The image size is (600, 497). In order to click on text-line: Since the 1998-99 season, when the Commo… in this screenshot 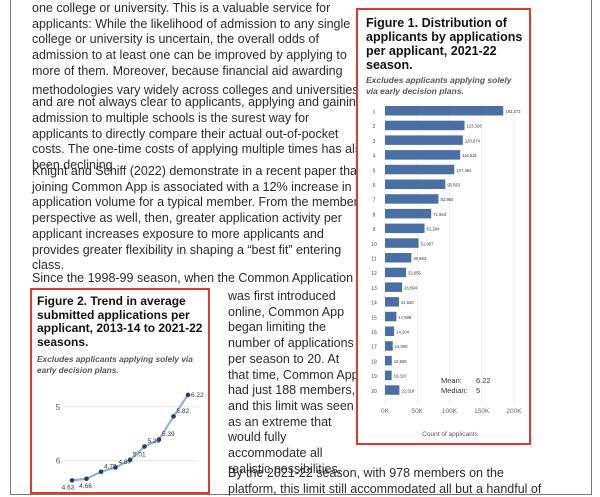, I will do `click(193, 278)`.